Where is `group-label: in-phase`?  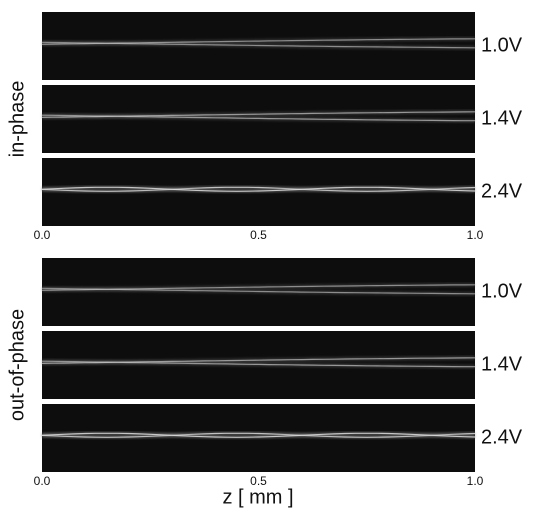 group-label: in-phase is located at coordinates (17, 119).